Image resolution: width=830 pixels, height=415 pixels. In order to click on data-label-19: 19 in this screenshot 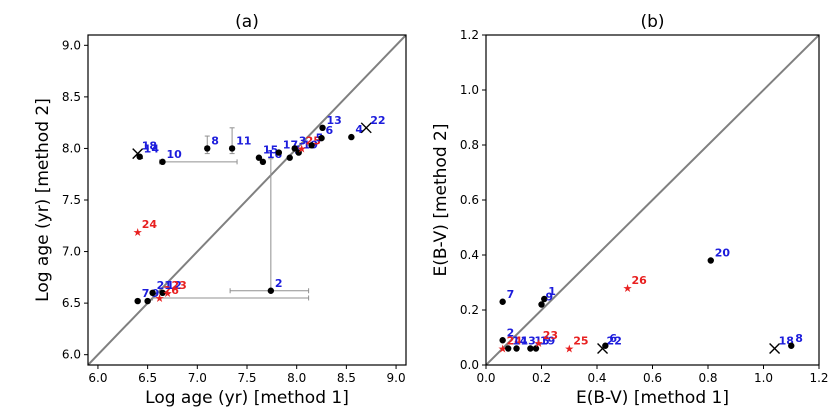, I will do `click(547, 341)`.